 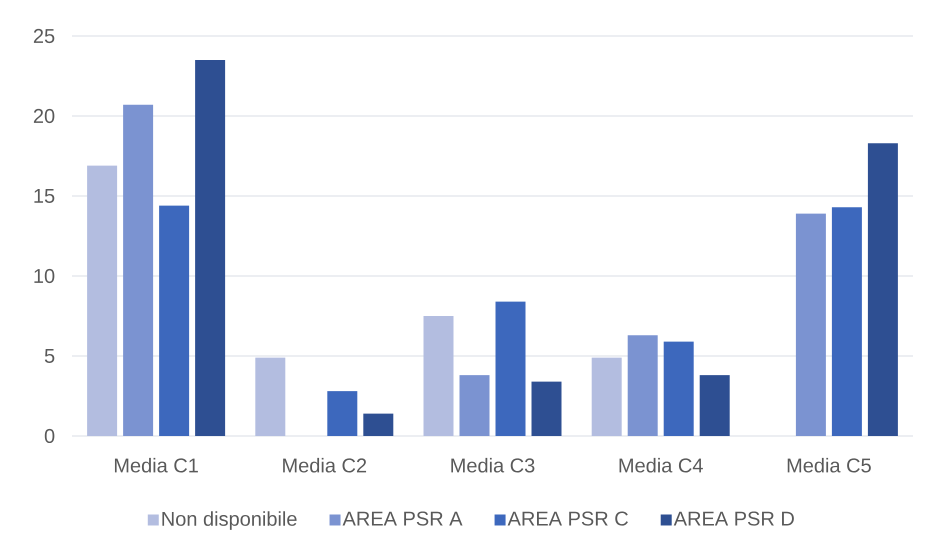 I want to click on legend-label: Non disponibile, so click(x=229, y=520).